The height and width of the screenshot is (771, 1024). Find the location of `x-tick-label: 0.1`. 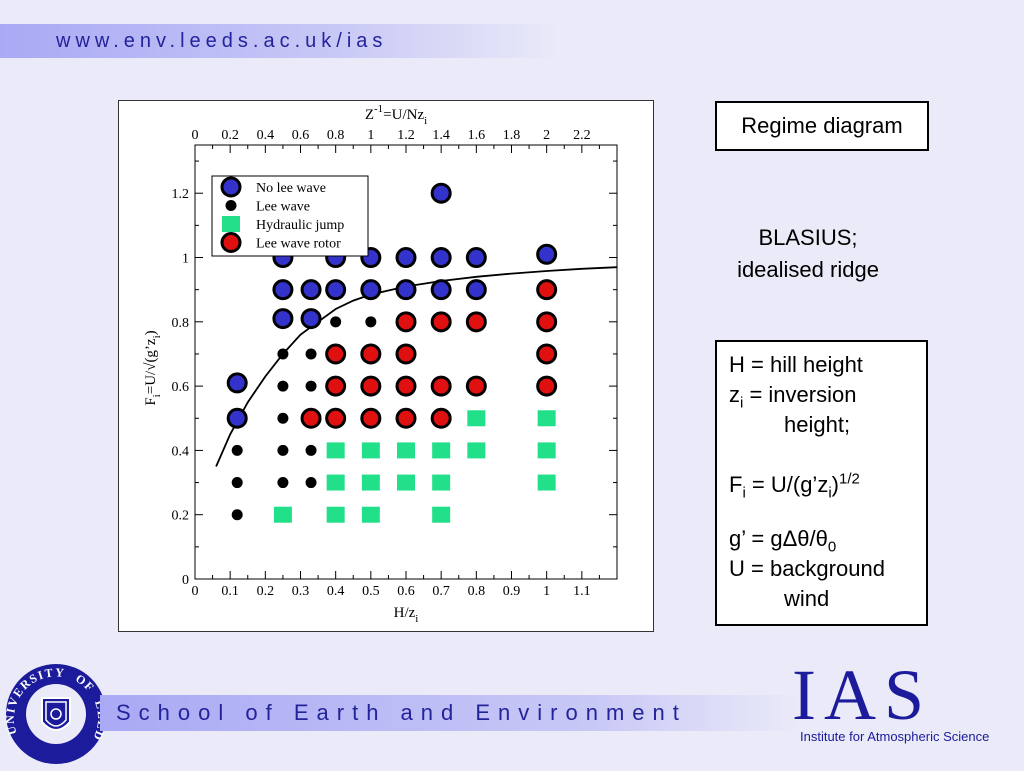

x-tick-label: 0.1 is located at coordinates (230, 591).